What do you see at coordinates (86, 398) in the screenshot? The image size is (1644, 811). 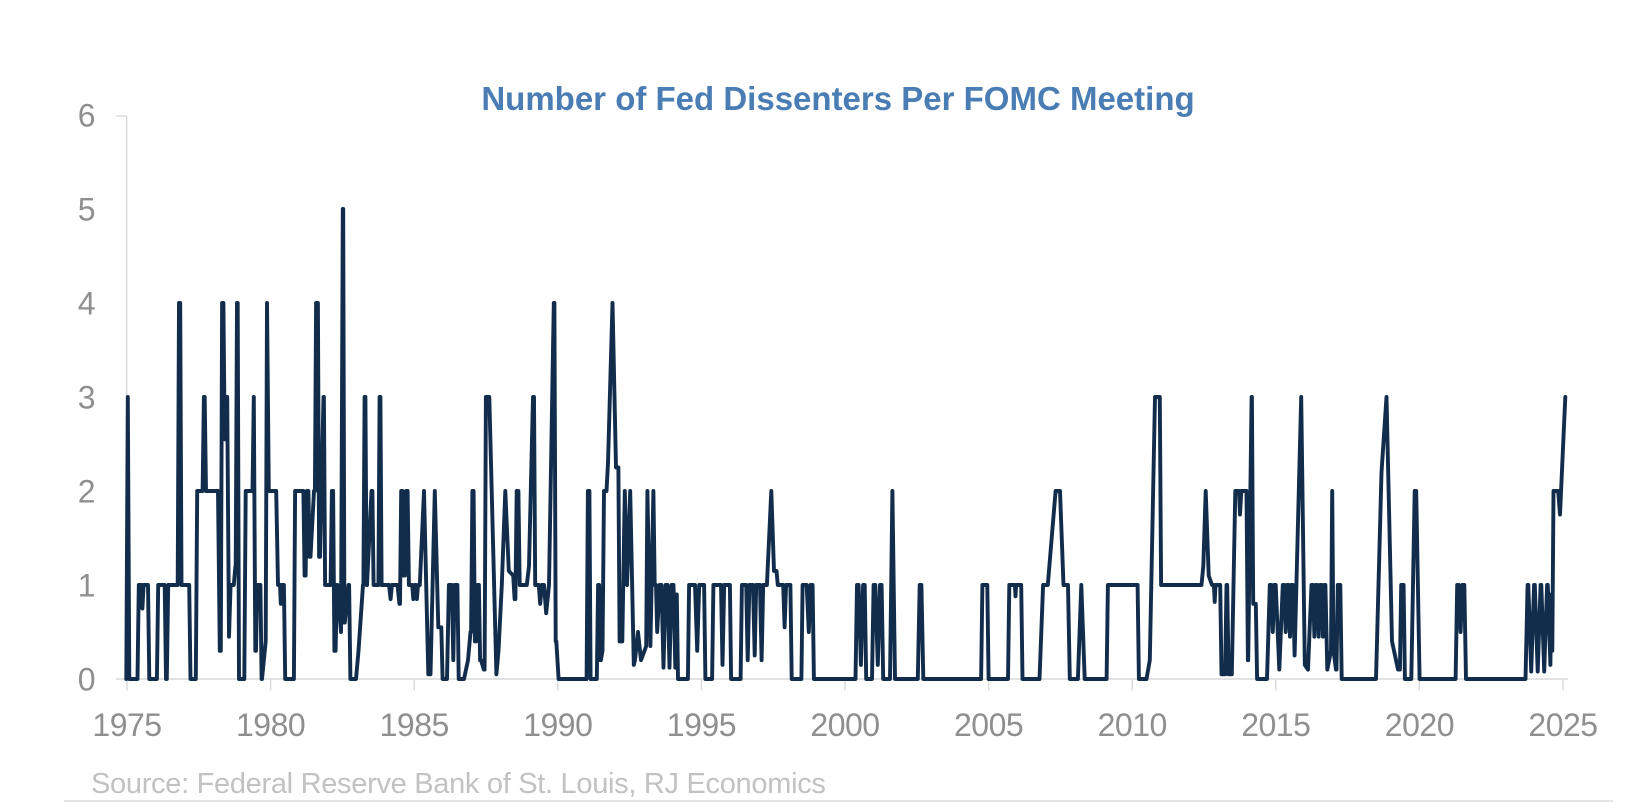 I see `svg-text: 3` at bounding box center [86, 398].